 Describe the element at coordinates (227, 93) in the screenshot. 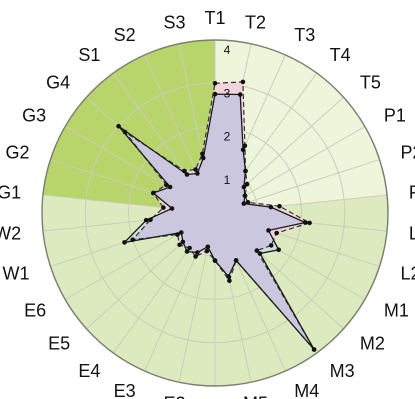

I see `radial-tick-3: 3` at that location.